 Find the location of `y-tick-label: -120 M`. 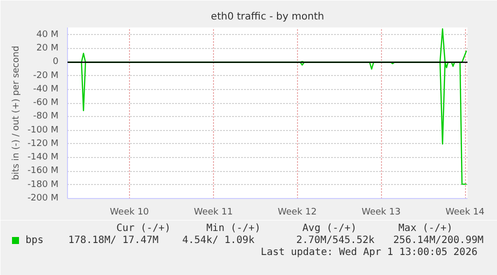

y-tick-label: -120 M is located at coordinates (43, 144).